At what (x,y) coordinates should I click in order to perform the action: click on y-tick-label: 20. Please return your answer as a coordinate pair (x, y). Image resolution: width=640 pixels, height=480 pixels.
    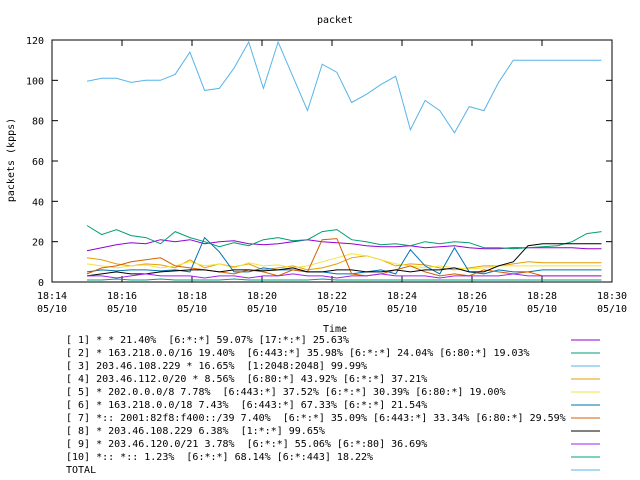
    Looking at the image, I should click on (38, 243).